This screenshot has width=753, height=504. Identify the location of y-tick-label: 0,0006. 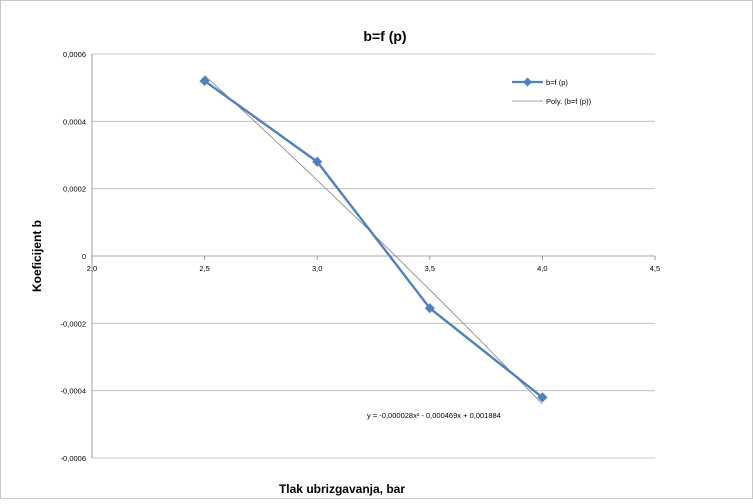
(74, 54).